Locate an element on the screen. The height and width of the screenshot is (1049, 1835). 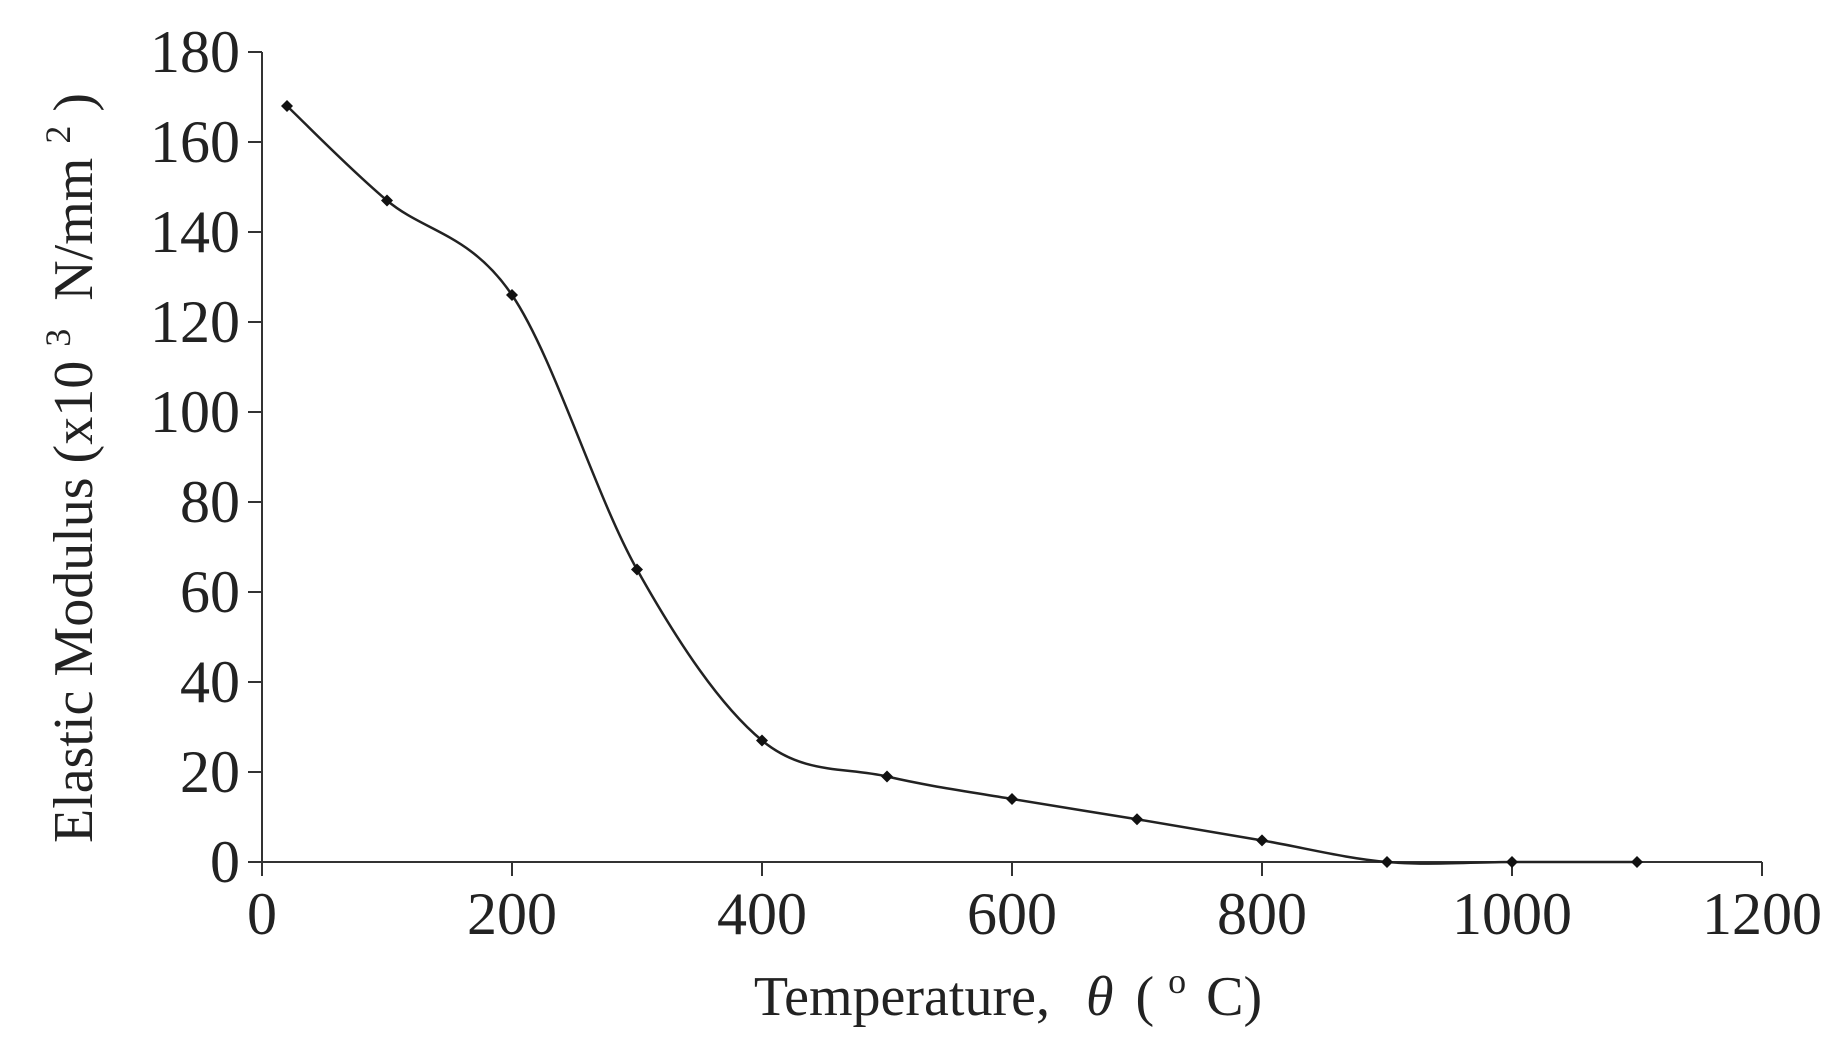
x-axis-title: Temperature, θ ( o C) is located at coordinates (1008, 986).